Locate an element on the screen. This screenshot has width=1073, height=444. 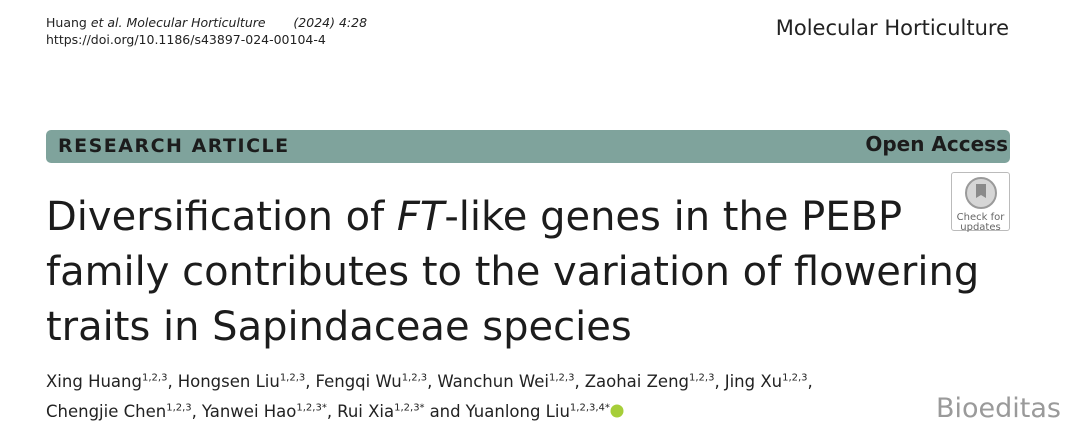
article-banner: RESEARCH ARTICLE Open Access is located at coordinates (528, 146).